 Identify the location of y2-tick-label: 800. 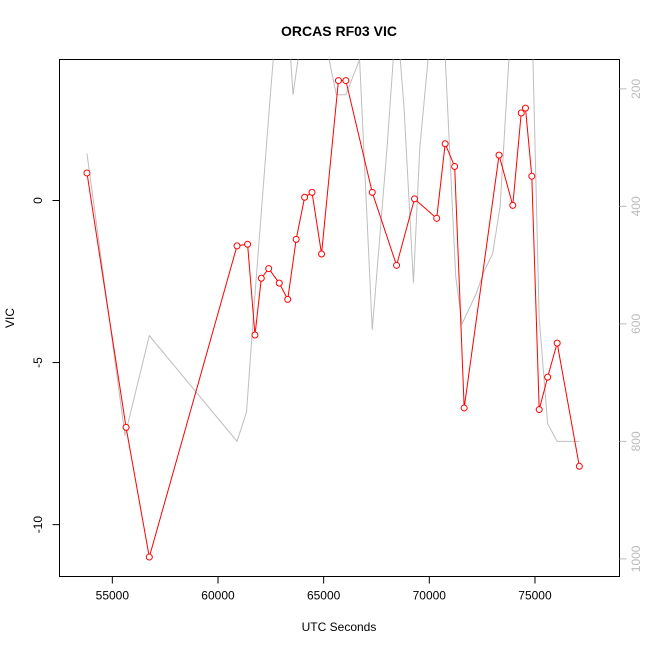
(636, 441).